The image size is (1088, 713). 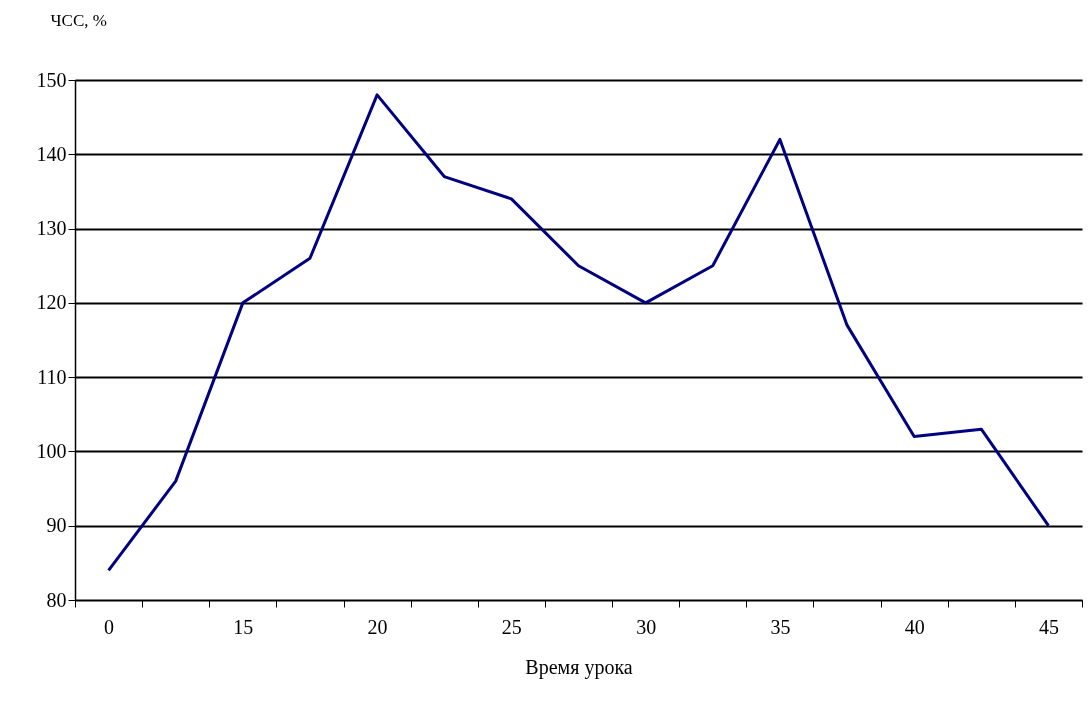 I want to click on x-tick-label: 30, so click(x=646, y=626).